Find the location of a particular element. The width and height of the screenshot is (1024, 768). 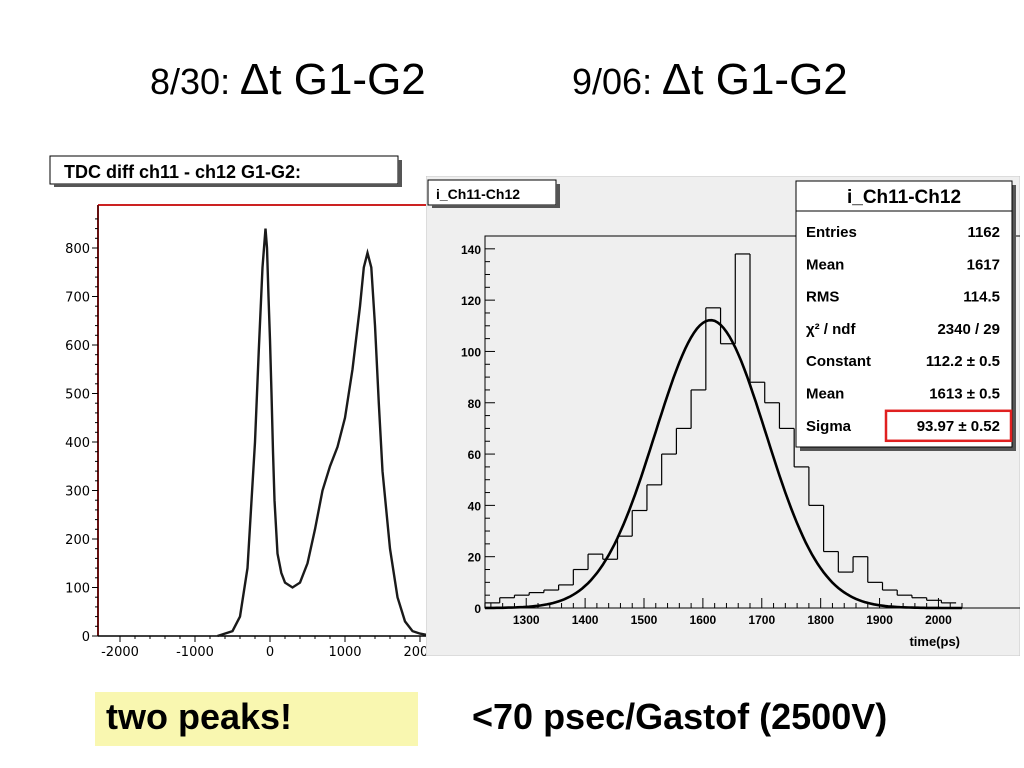

right-y-tick-label: 80 is located at coordinates (475, 404).